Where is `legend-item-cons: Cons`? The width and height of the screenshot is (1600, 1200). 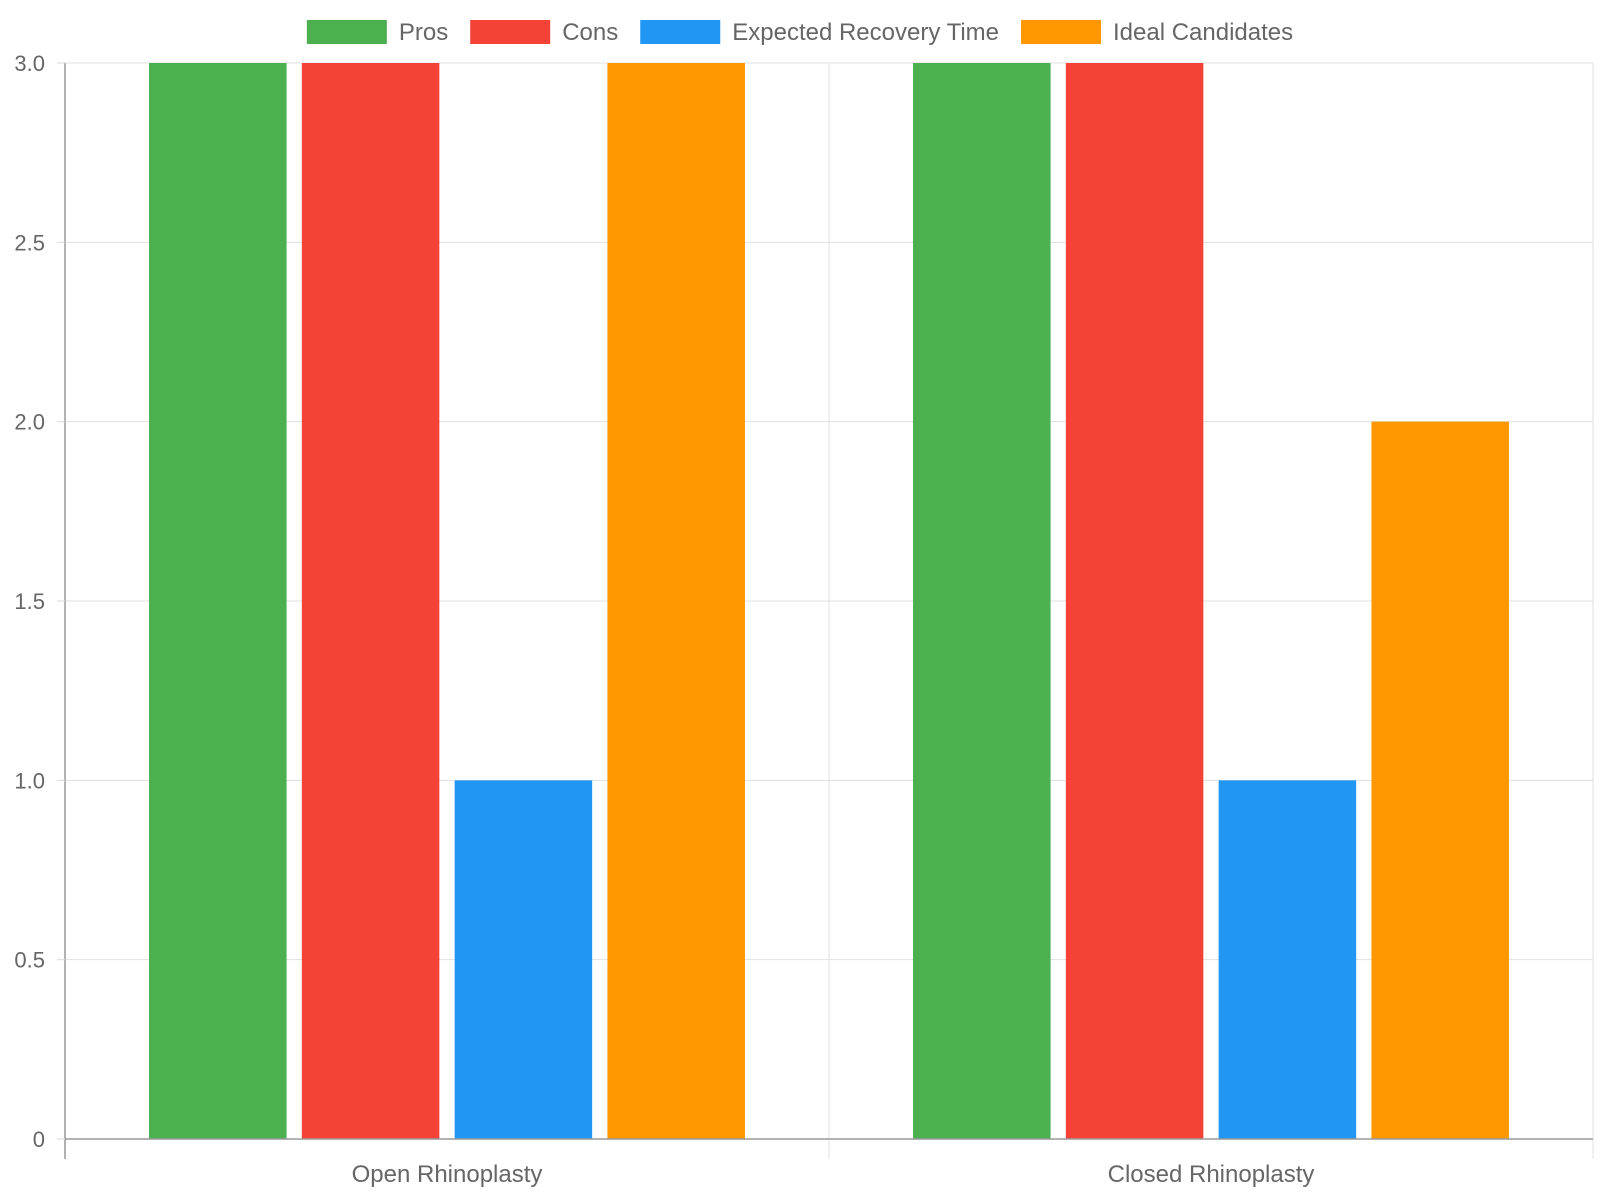
legend-item-cons: Cons is located at coordinates (544, 32).